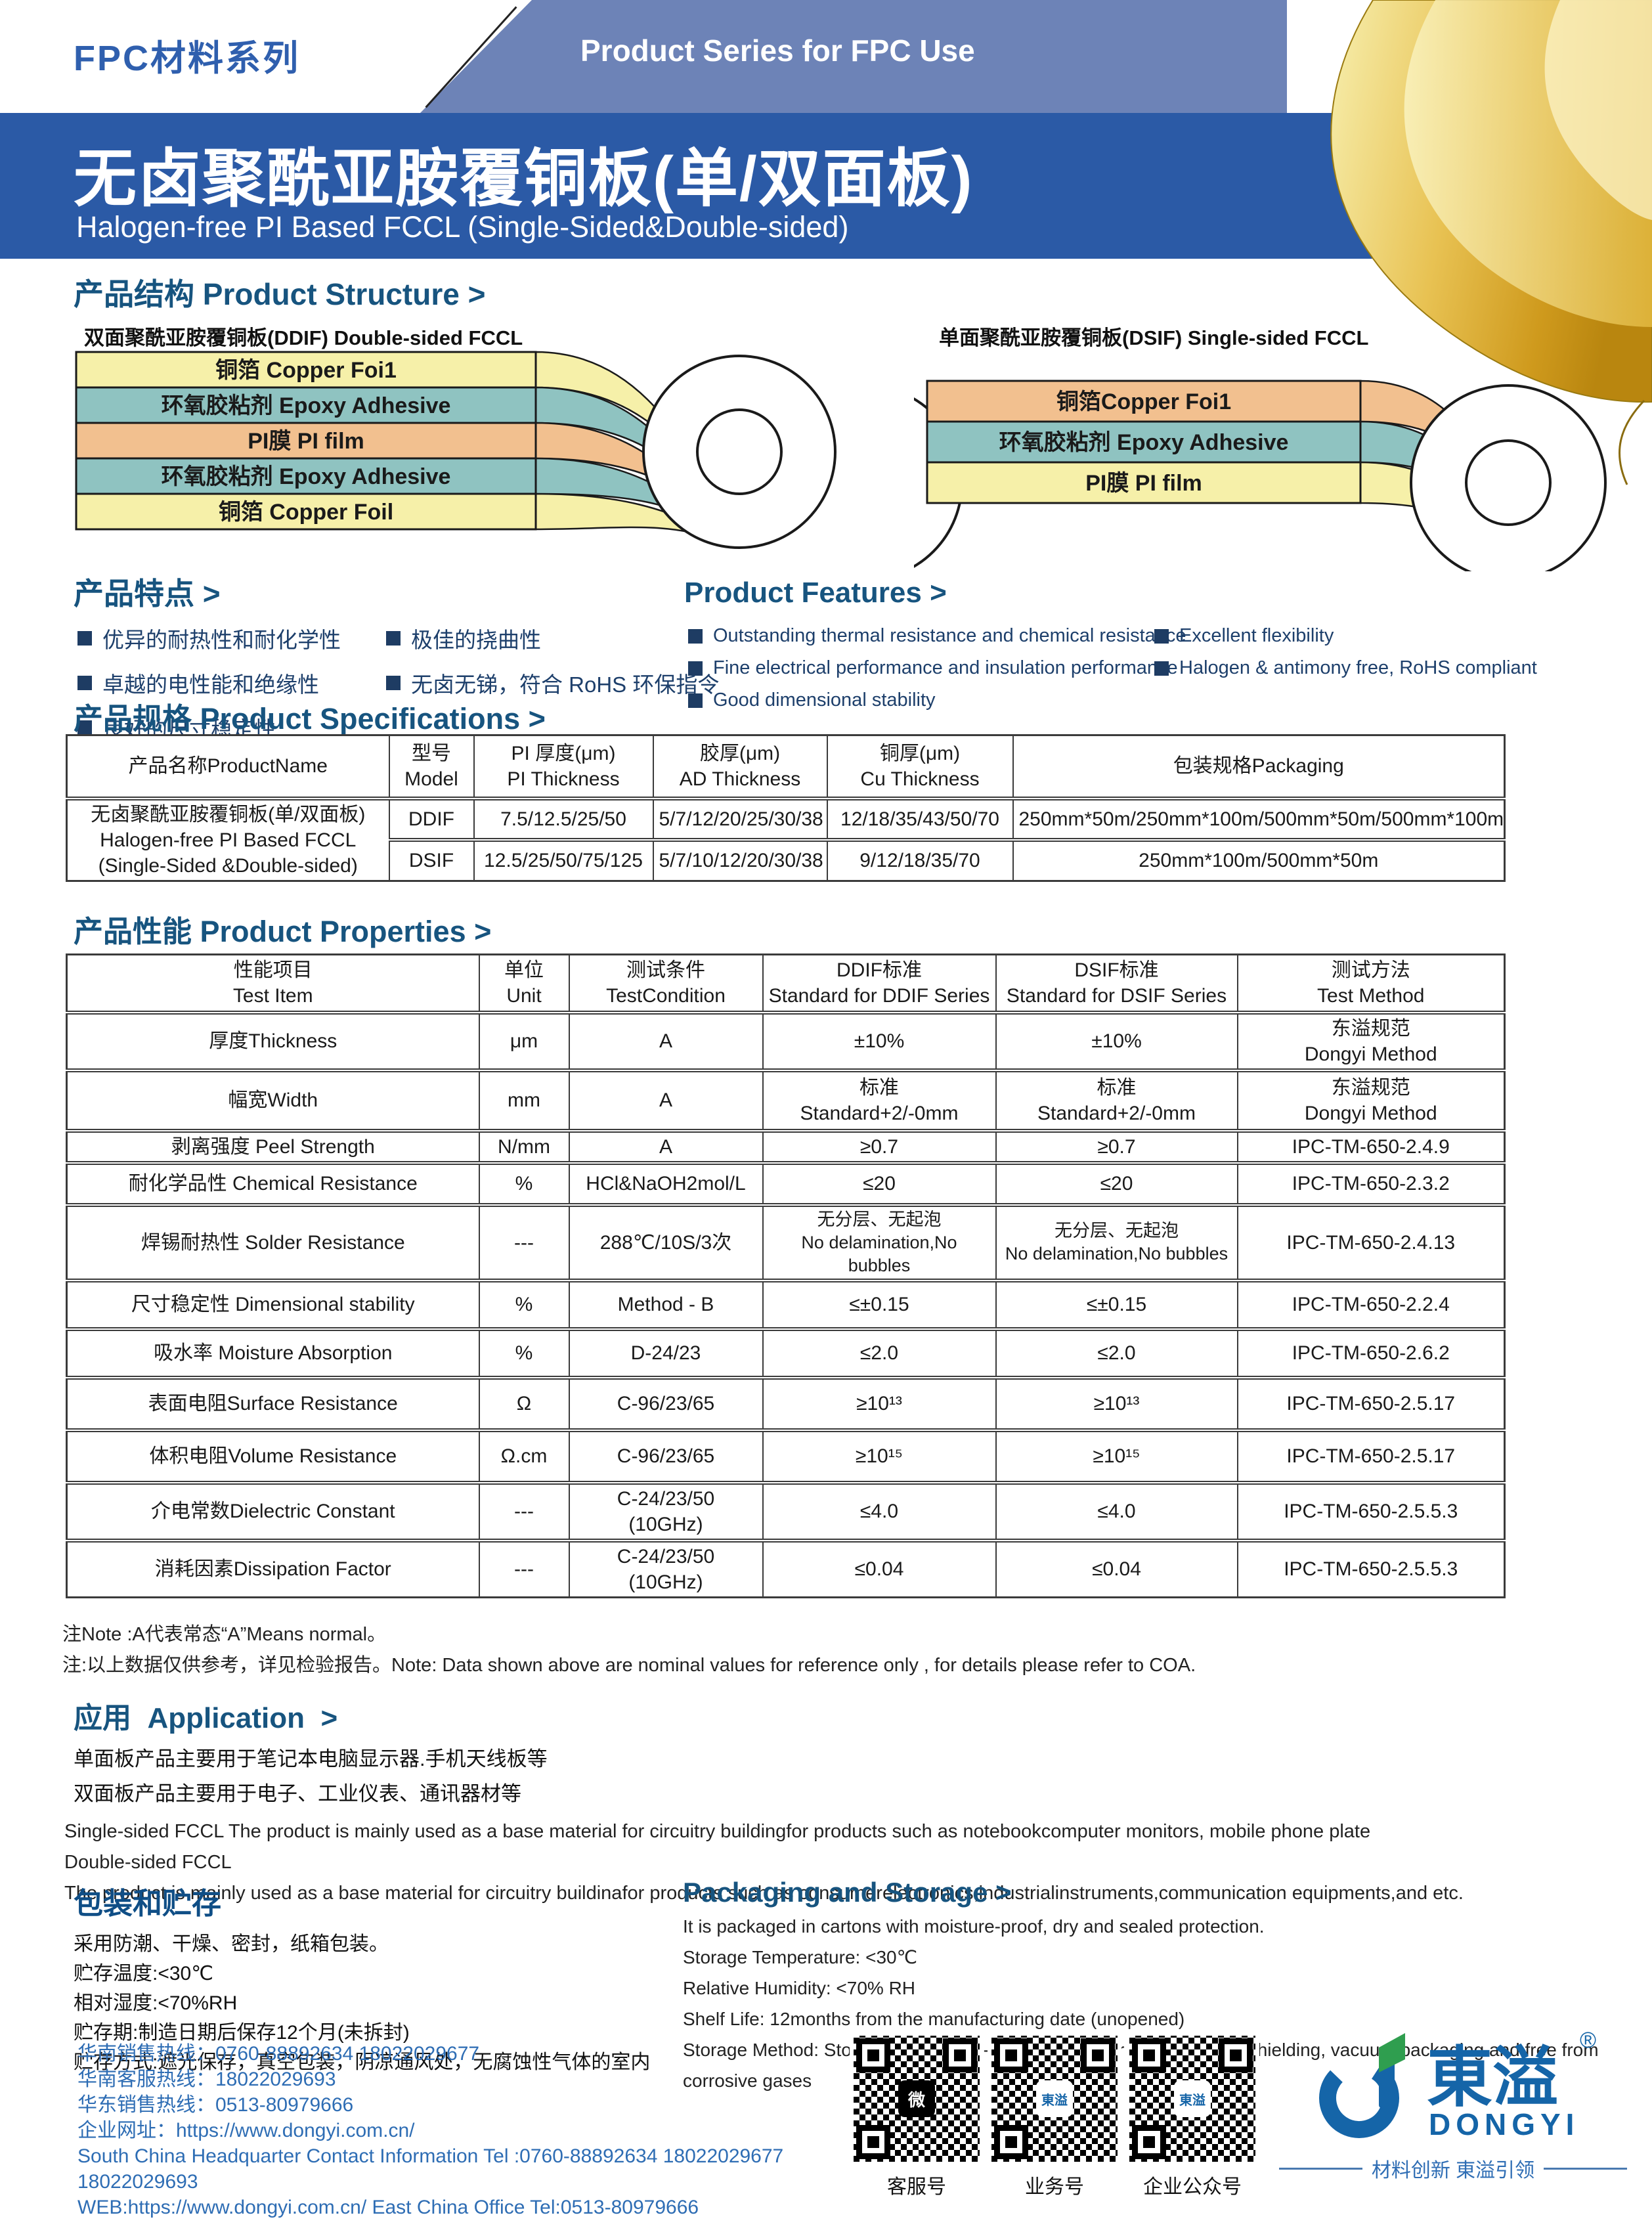  I want to click on packaging-line: 贮存期:制造日期后保存12个月(未拆封), so click(242, 2033).